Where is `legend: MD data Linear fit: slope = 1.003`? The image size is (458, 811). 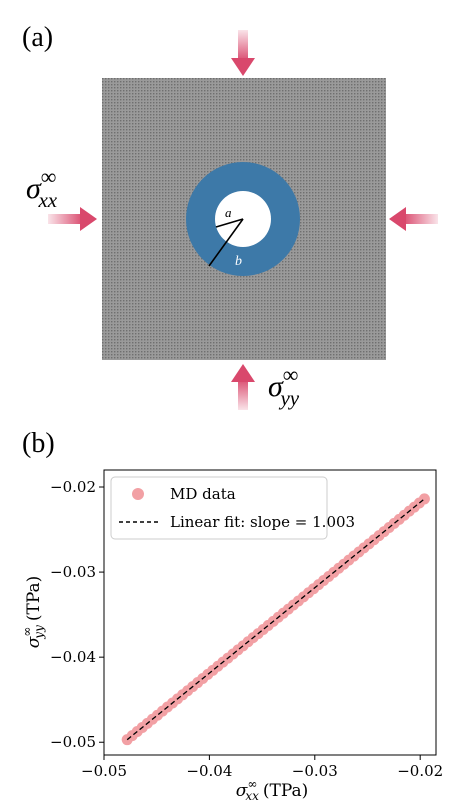
legend: MD data Linear fit: slope = 1.003 is located at coordinates (232, 508).